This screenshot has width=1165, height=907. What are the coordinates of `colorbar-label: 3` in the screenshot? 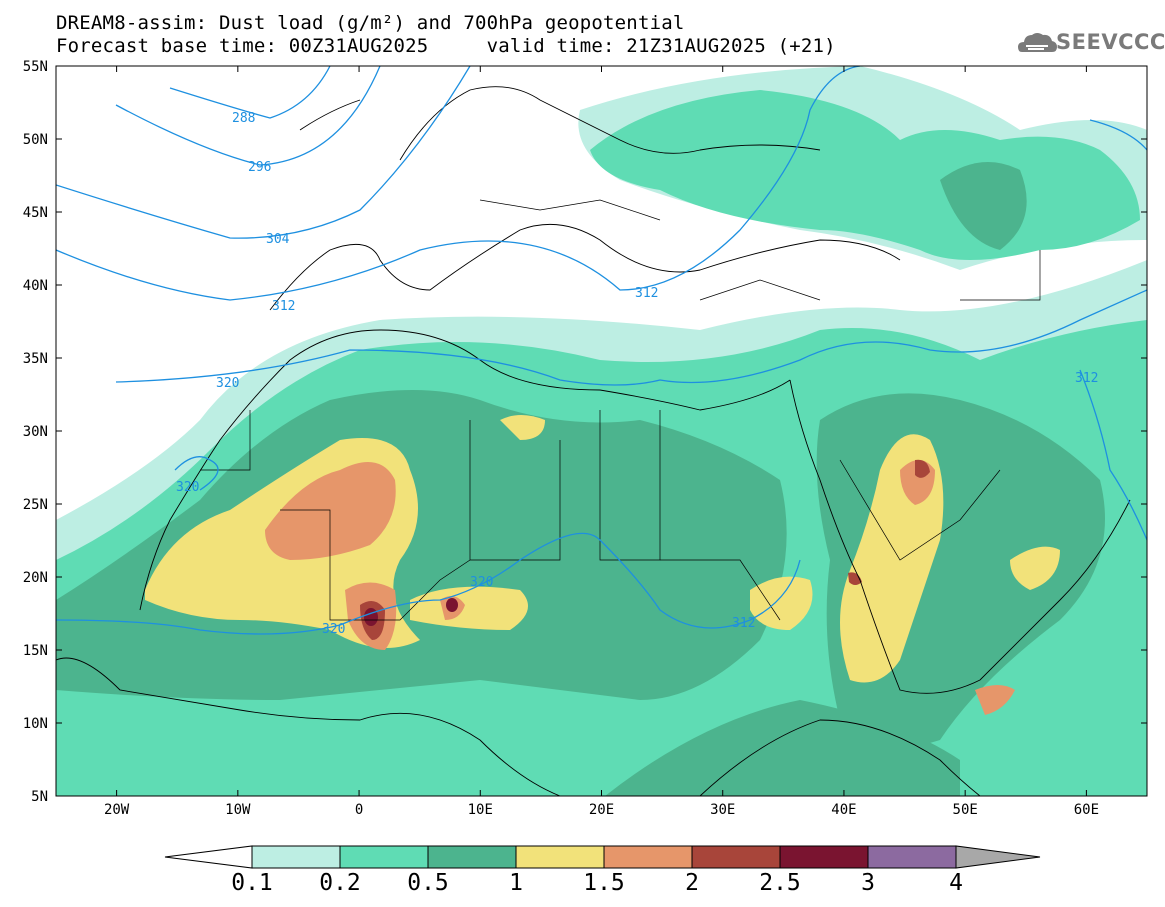 It's located at (868, 883).